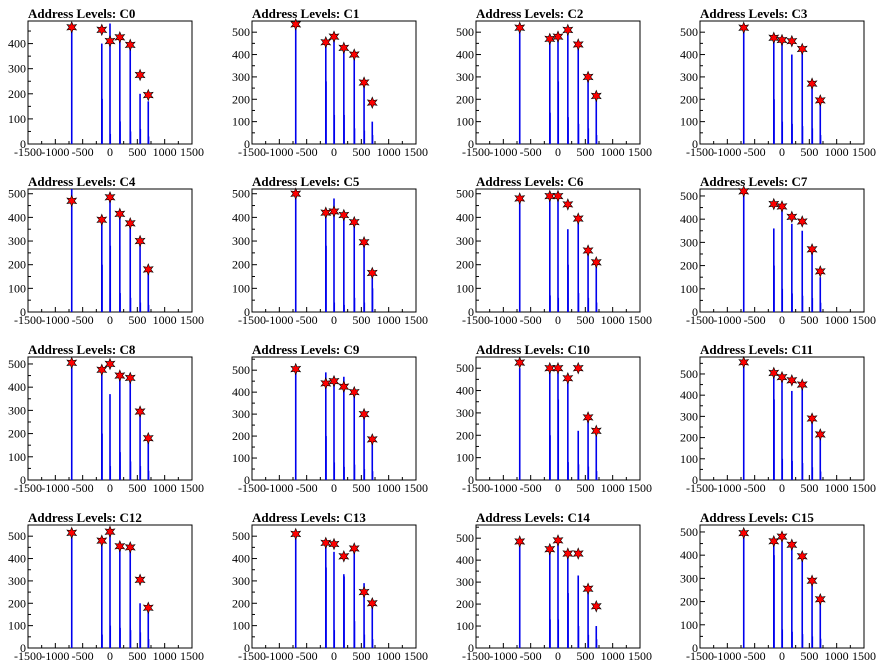 This screenshot has width=896, height=672. What do you see at coordinates (306, 349) in the screenshot?
I see `panel-title: Address Levels: C9` at bounding box center [306, 349].